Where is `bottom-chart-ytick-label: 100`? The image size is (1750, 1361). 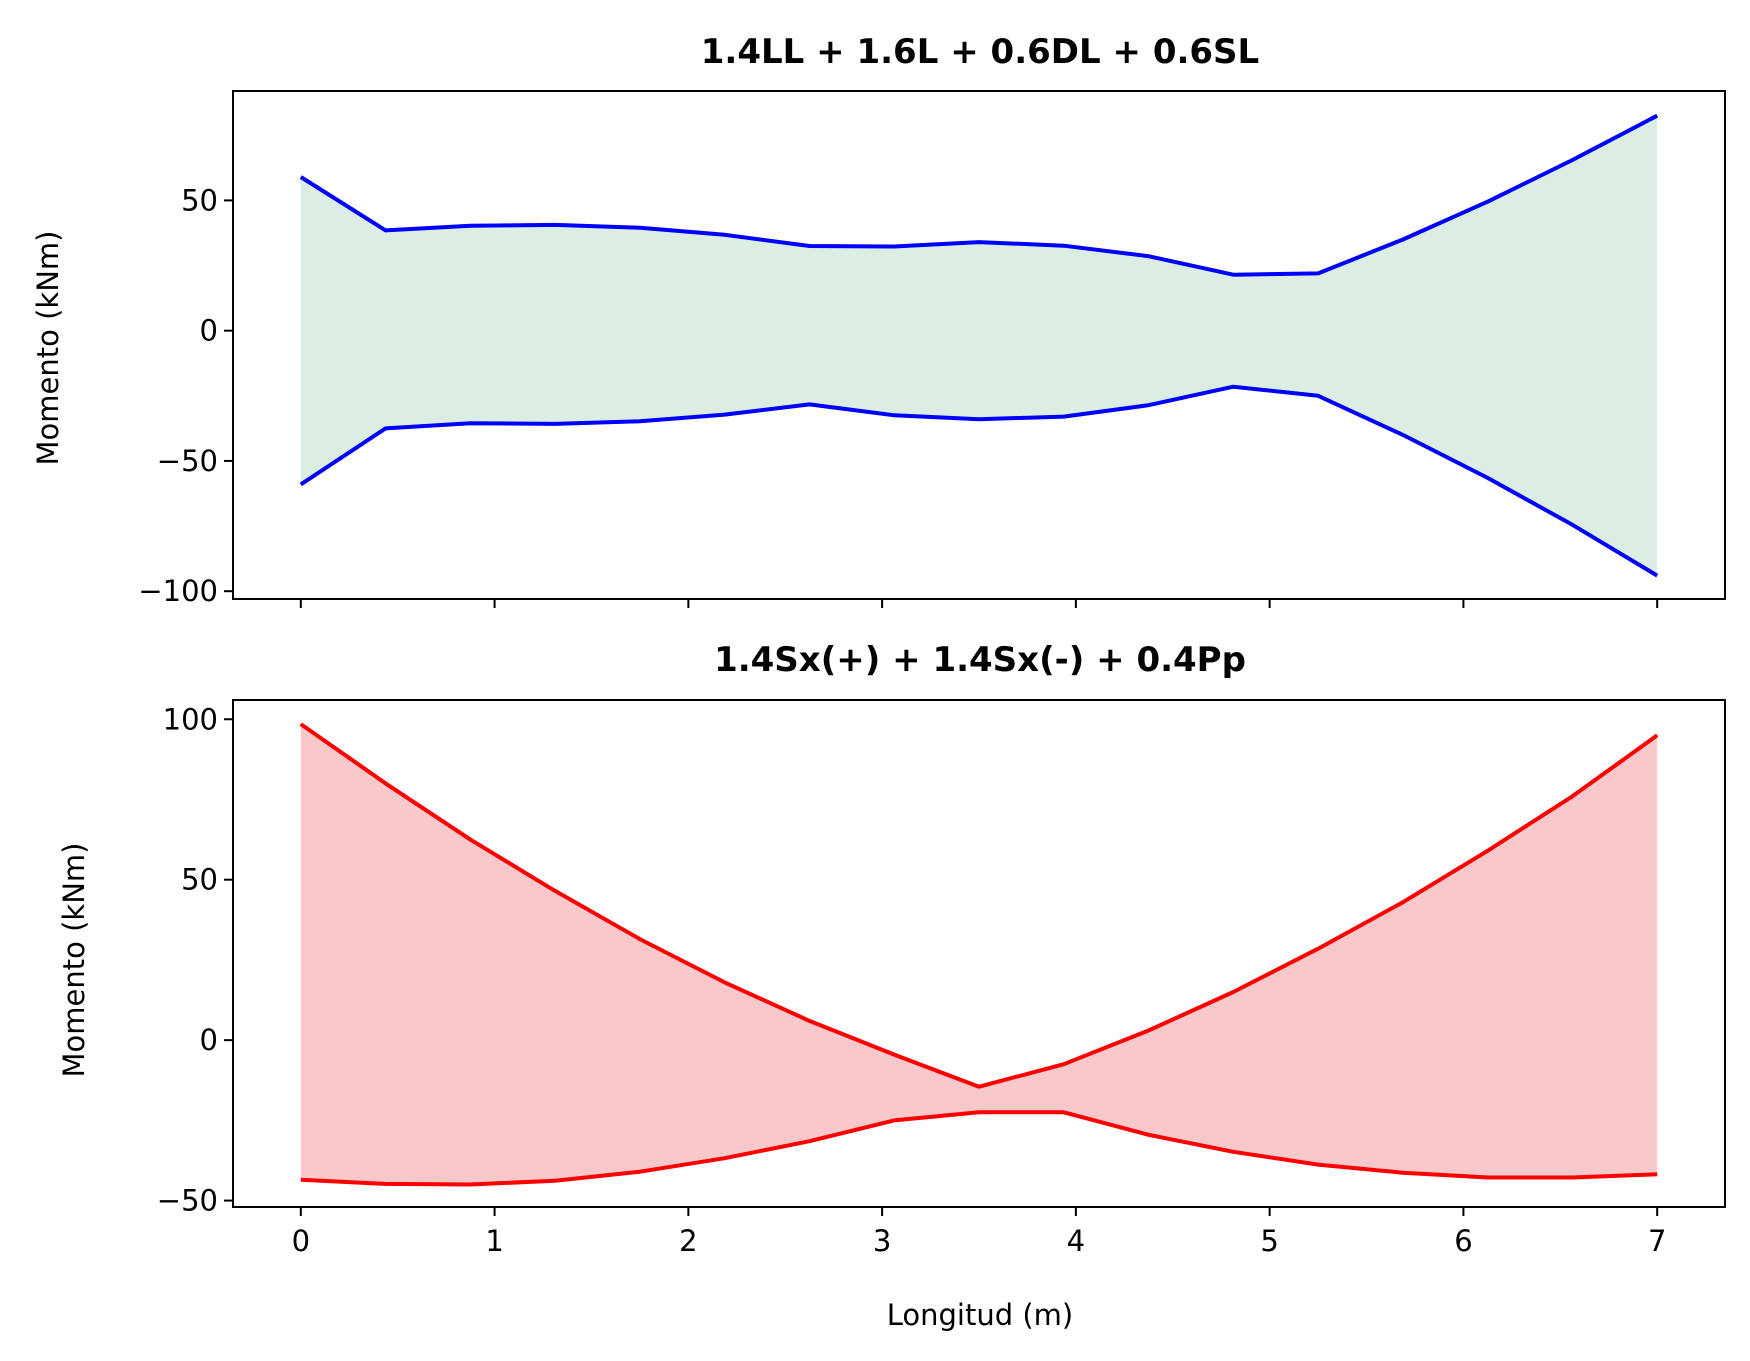
bottom-chart-ytick-label: 100 is located at coordinates (190, 719).